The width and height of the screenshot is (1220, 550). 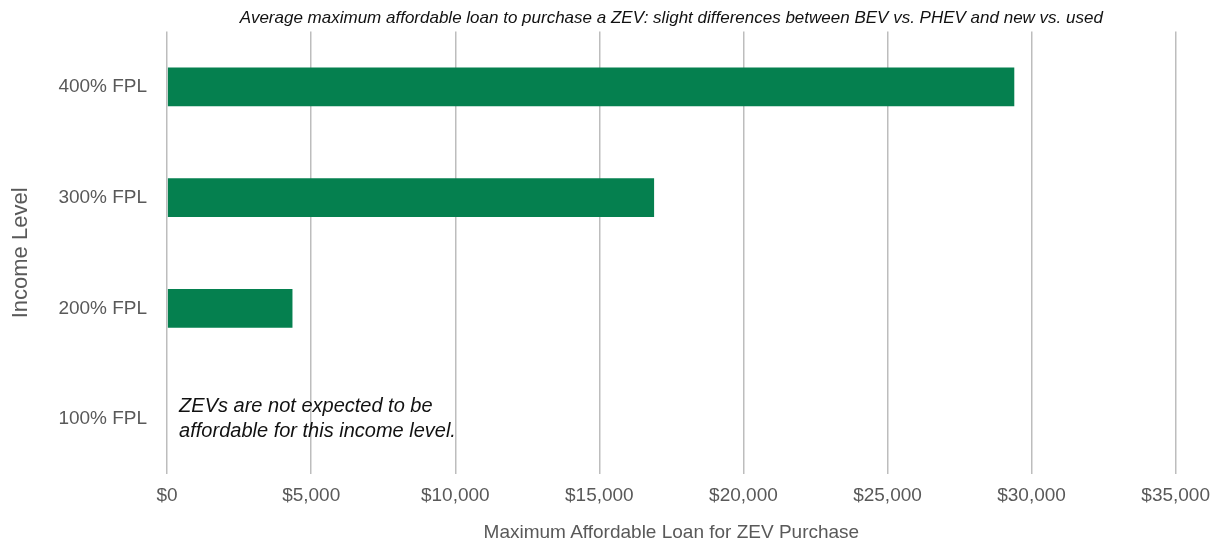 What do you see at coordinates (743, 495) in the screenshot?
I see `x-tick-label: $20,000` at bounding box center [743, 495].